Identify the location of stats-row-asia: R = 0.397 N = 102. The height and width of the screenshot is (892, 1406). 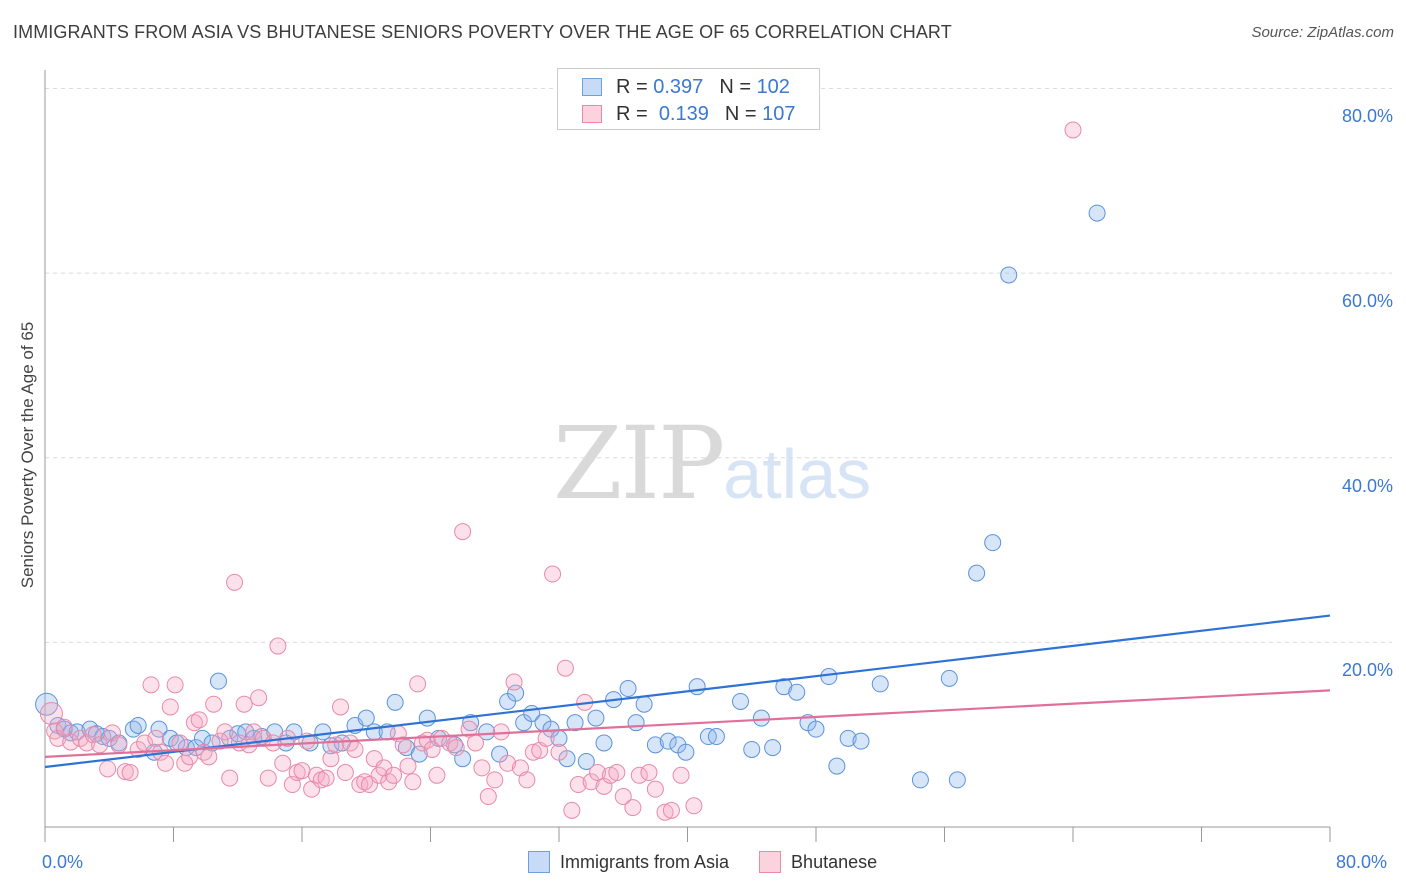
(686, 87).